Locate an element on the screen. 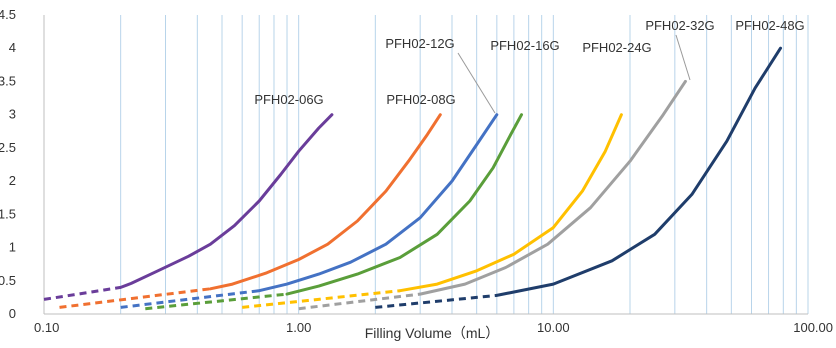 The width and height of the screenshot is (836, 348). series-line-dashed-pfh02-12g is located at coordinates (190, 299).